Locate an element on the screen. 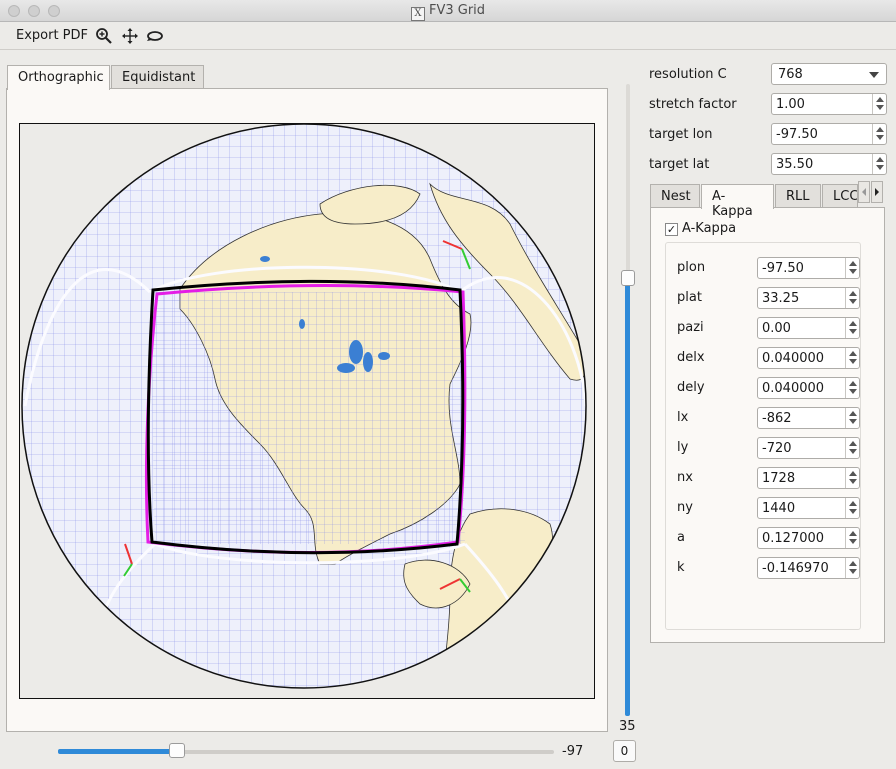  param-spinbox-ly: -720 is located at coordinates (808, 448).